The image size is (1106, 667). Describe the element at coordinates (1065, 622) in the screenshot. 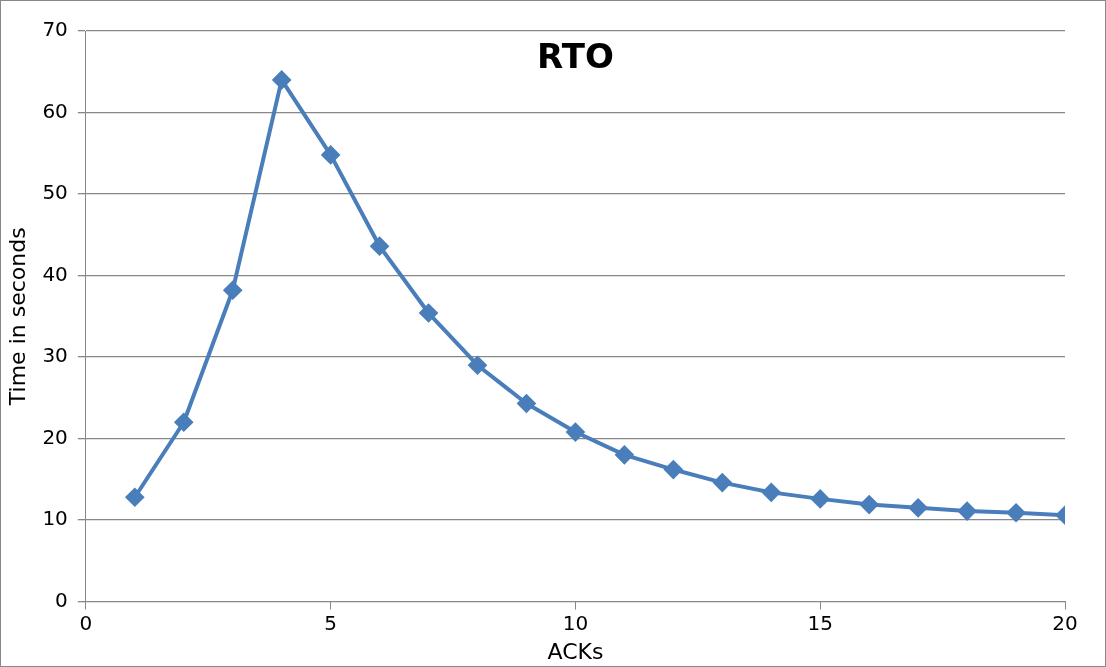

I see `x-tick-label: 20` at that location.